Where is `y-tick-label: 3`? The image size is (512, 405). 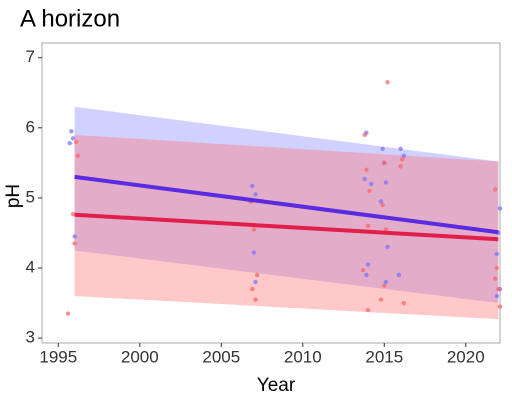
y-tick-label: 3 is located at coordinates (30, 337).